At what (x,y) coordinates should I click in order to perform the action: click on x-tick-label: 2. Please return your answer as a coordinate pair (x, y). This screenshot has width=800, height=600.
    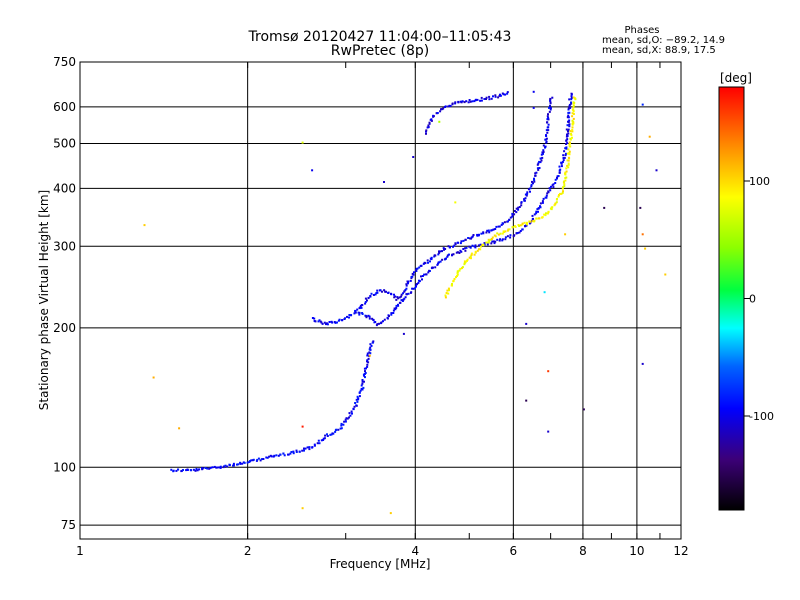
    Looking at the image, I should click on (248, 551).